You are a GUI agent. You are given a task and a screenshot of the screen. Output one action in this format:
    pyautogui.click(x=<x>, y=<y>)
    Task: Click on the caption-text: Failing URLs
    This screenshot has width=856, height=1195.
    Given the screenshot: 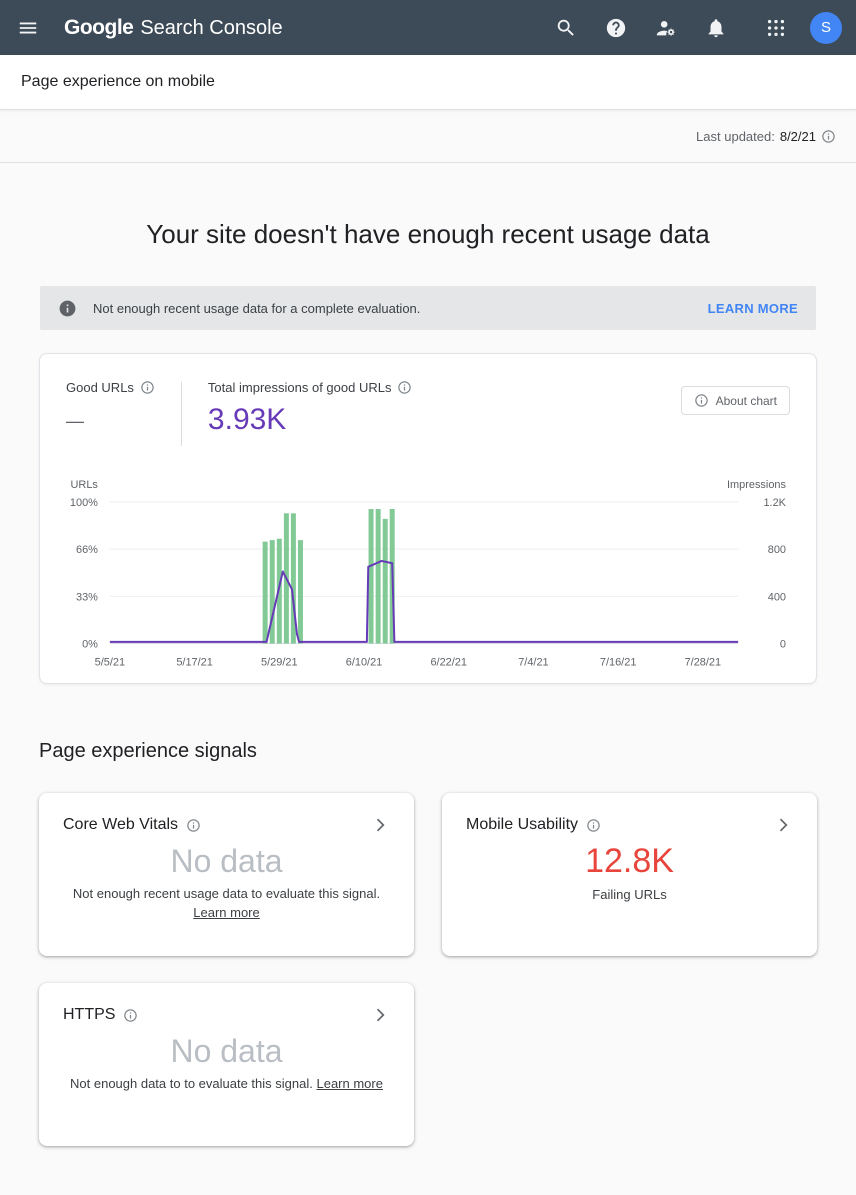 What is the action you would take?
    pyautogui.click(x=629, y=895)
    